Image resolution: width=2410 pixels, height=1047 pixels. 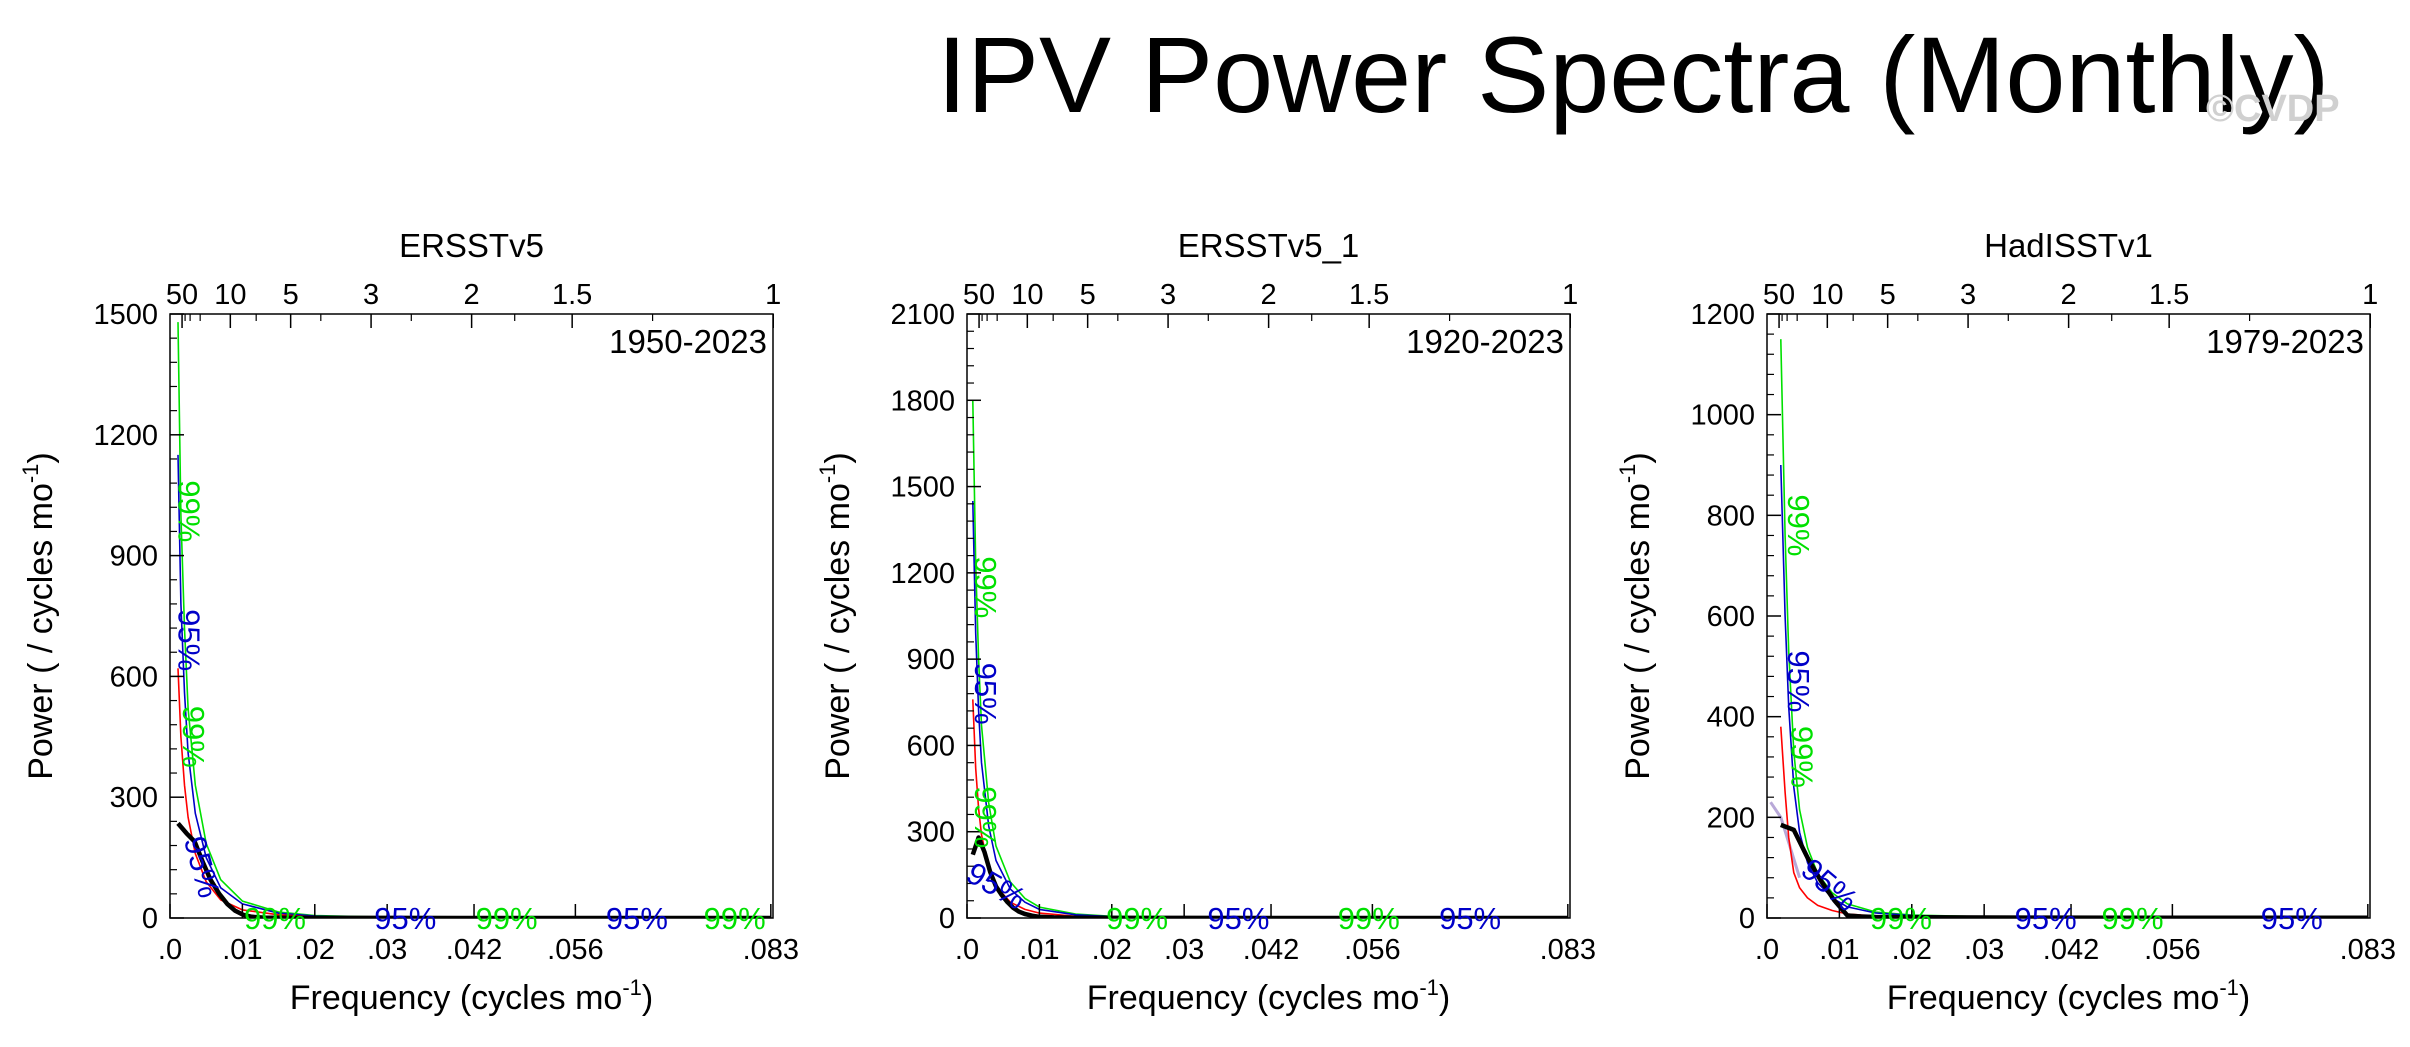 I want to click on title-area: IPV Power Spectra (Monthly) ©CVDP, so click(x=1205, y=70).